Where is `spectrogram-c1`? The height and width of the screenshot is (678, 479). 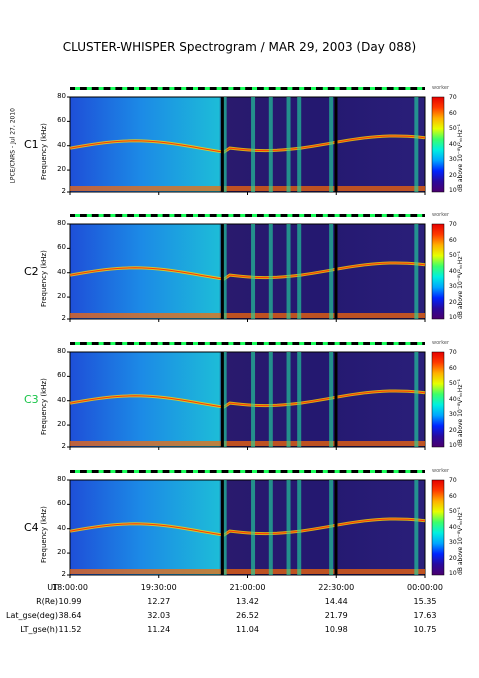
spectrogram-c1 is located at coordinates (247, 144).